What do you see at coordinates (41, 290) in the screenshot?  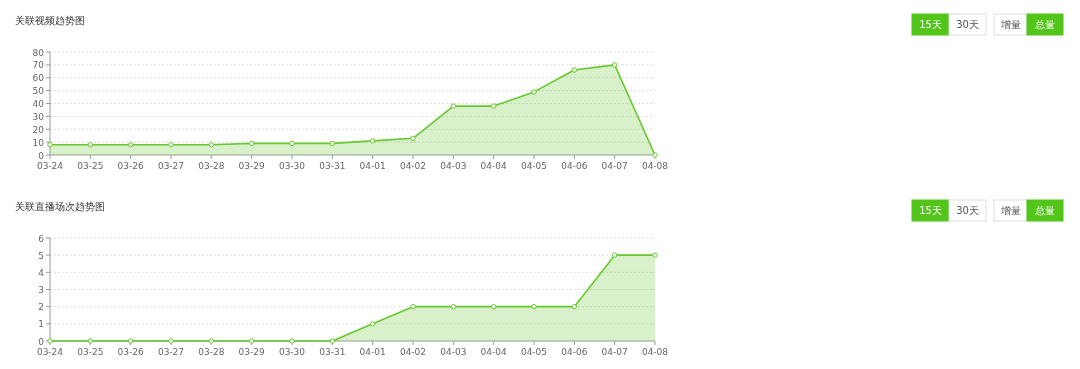 I see `y-tick-label: 3` at bounding box center [41, 290].